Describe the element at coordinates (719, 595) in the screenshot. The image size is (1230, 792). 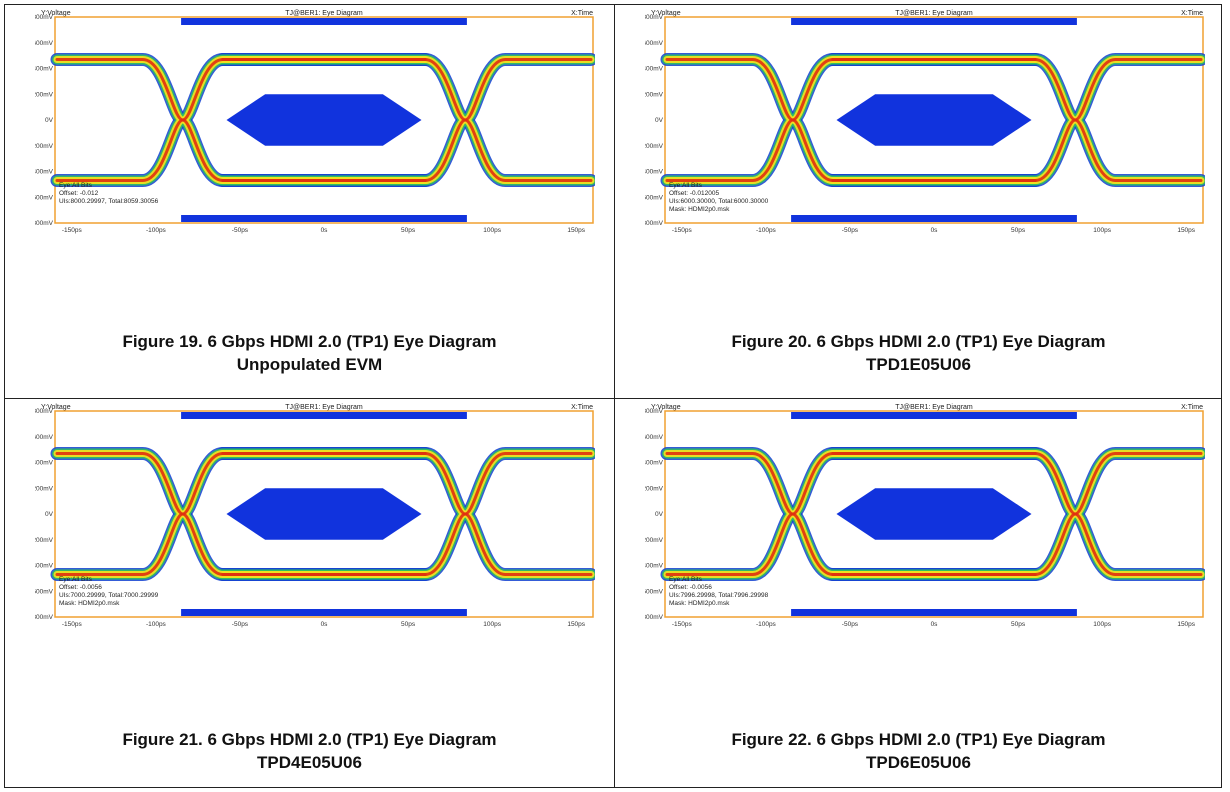
I see `eye-info-line: UIs:7996.29998, Total:7996.29998` at that location.